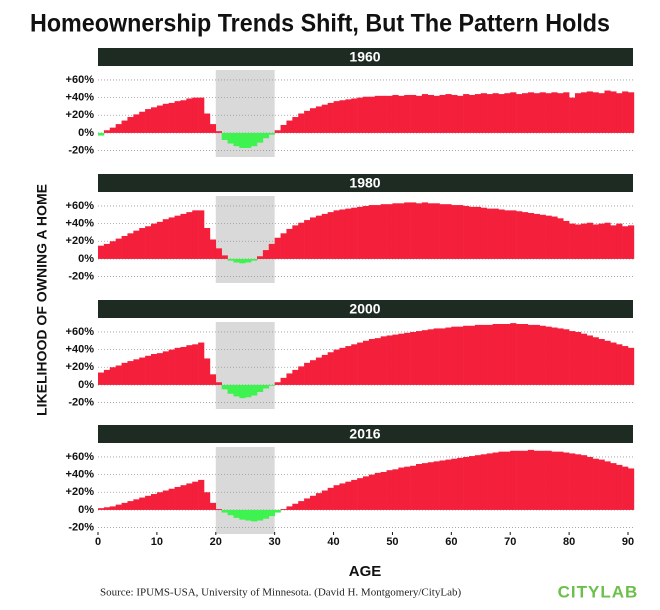 The width and height of the screenshot is (660, 610). What do you see at coordinates (80, 224) in the screenshot?
I see `y-tick-label: +40%` at bounding box center [80, 224].